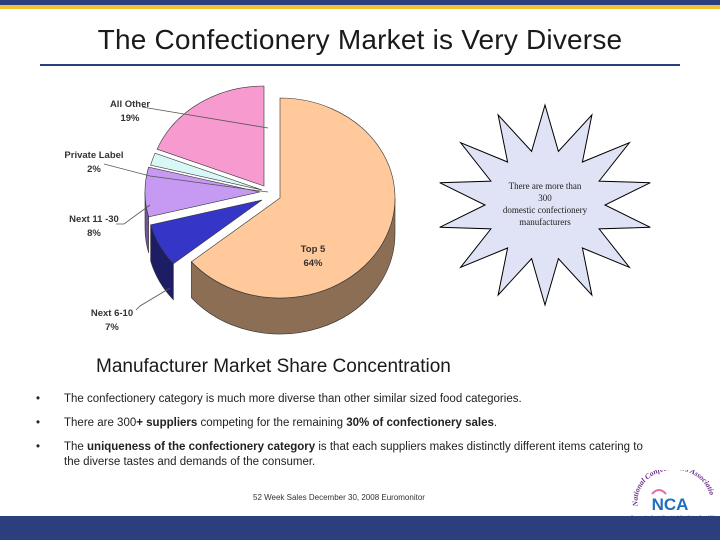 Image resolution: width=720 pixels, height=540 pixels. Describe the element at coordinates (76, 447) in the screenshot. I see `bullet-3-a: The` at that location.